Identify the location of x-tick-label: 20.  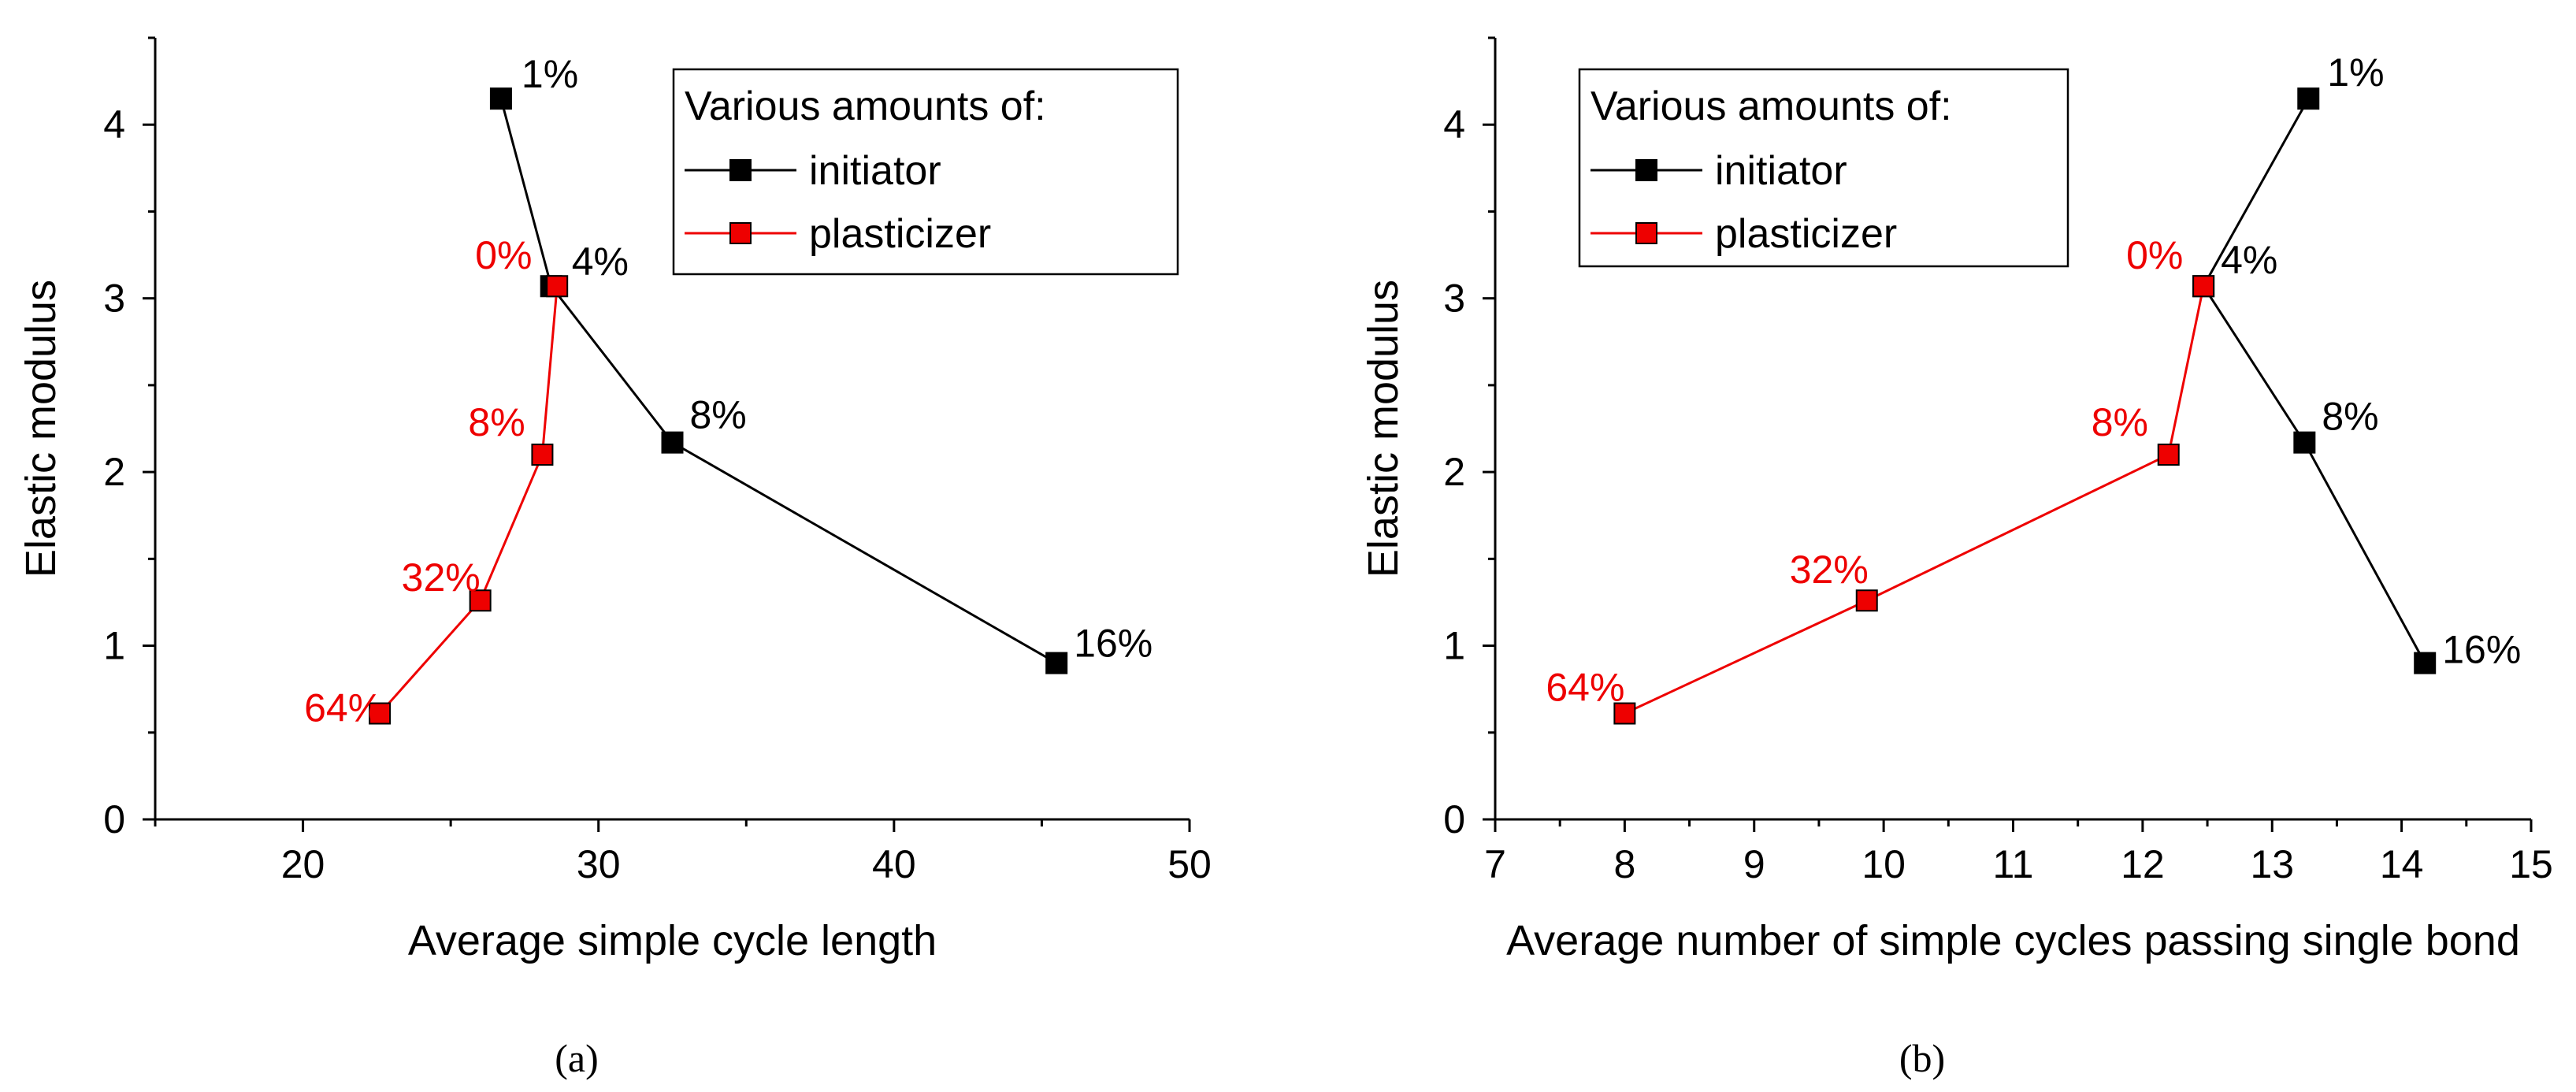
(303, 864).